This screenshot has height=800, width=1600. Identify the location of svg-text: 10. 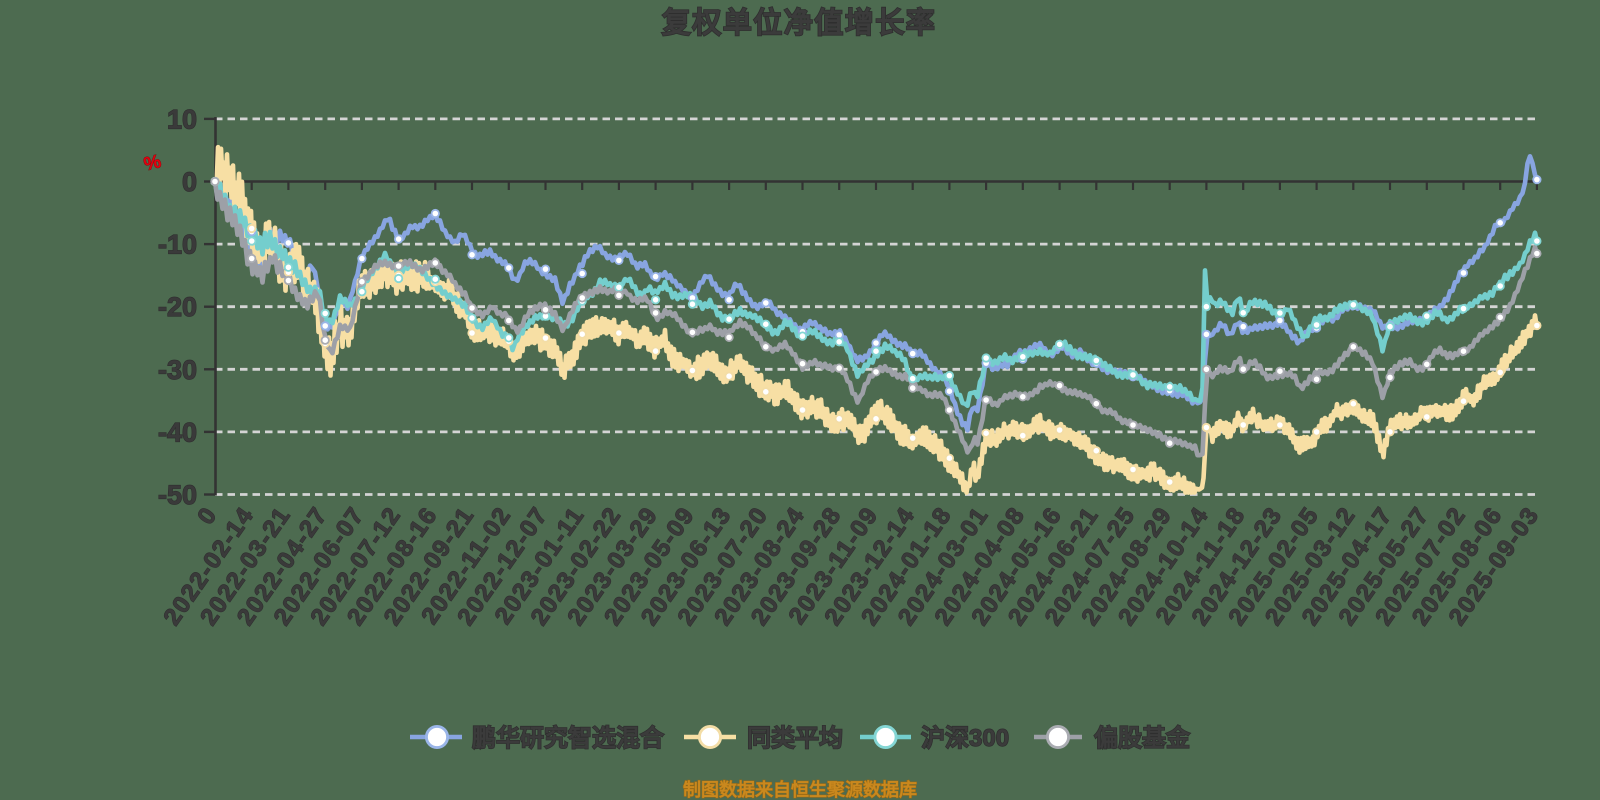
(182, 119).